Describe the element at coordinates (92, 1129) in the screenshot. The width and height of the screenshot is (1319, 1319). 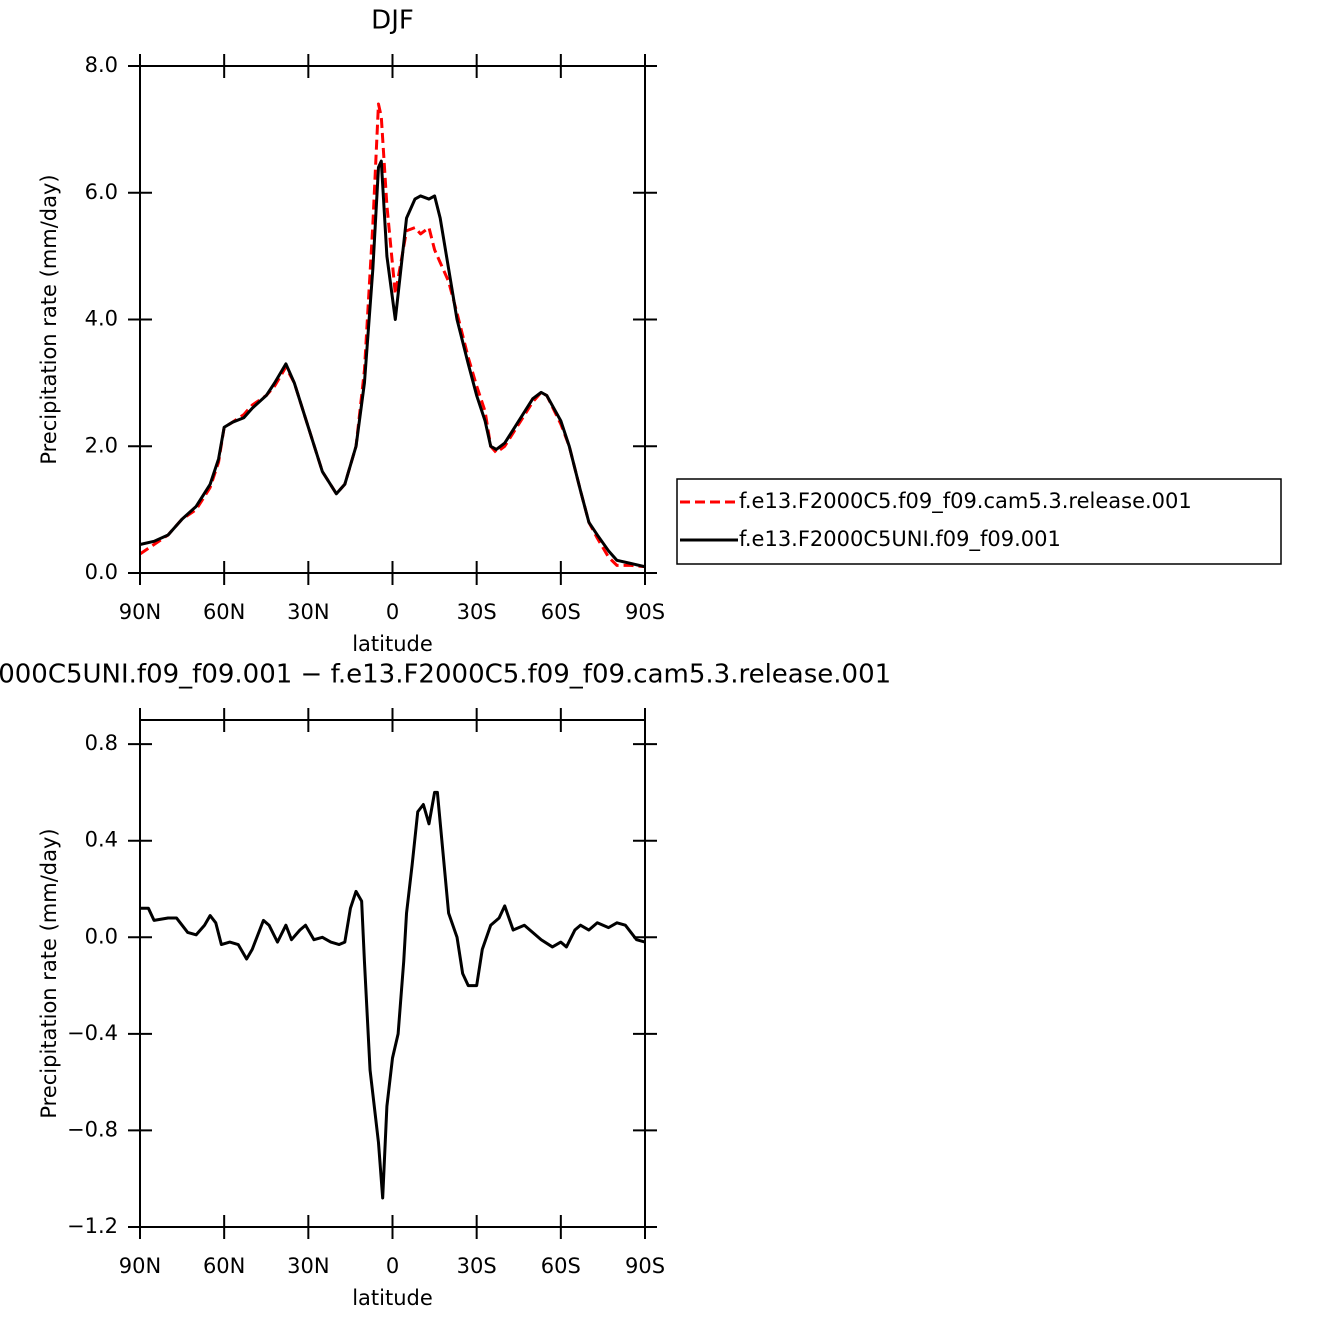
I see `y-tick-label: −0.8` at that location.